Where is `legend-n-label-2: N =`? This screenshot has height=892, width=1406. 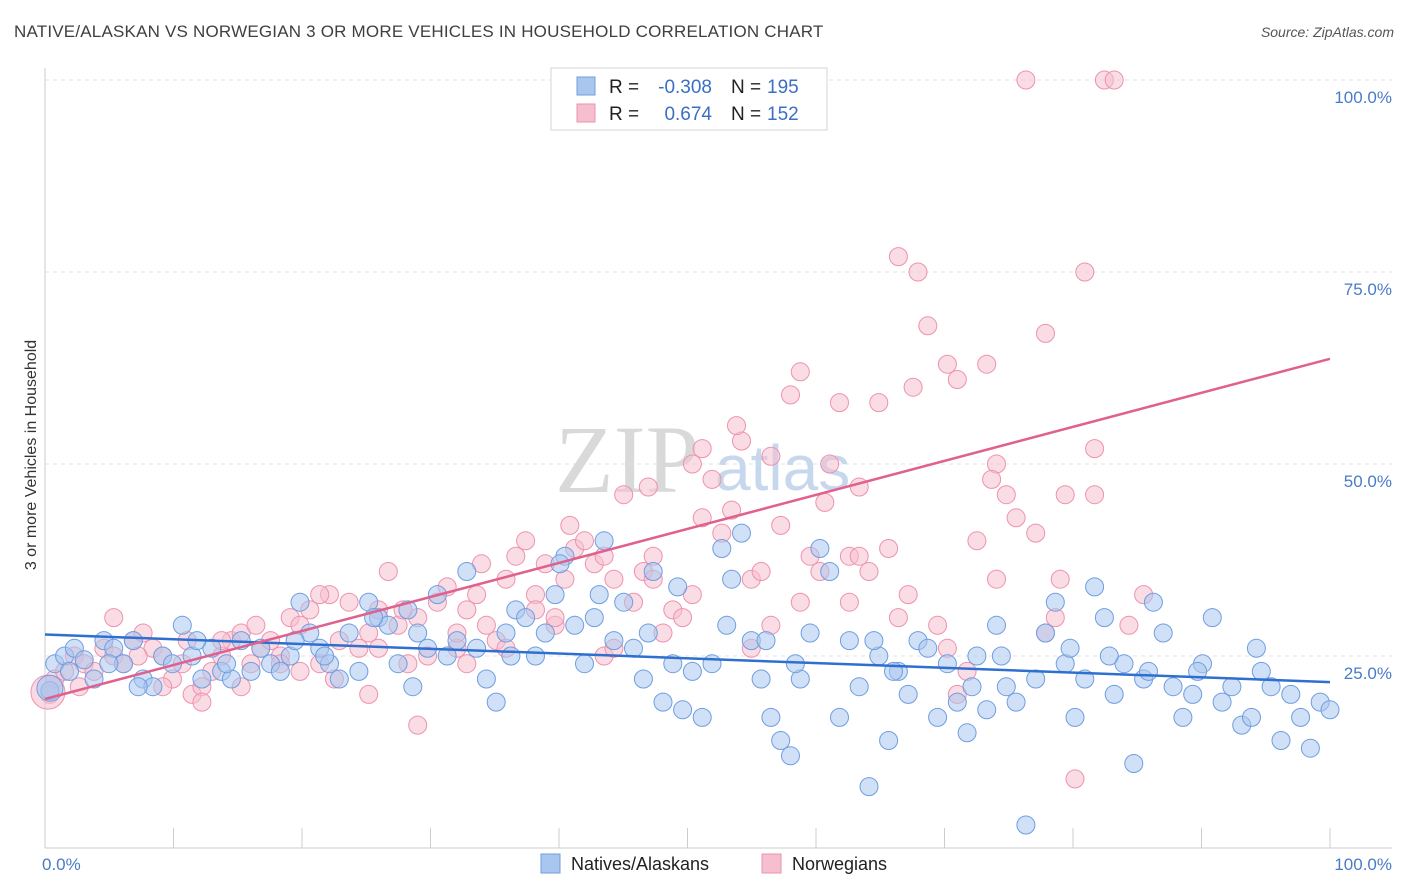
legend-n-label-2: N = is located at coordinates (746, 114).